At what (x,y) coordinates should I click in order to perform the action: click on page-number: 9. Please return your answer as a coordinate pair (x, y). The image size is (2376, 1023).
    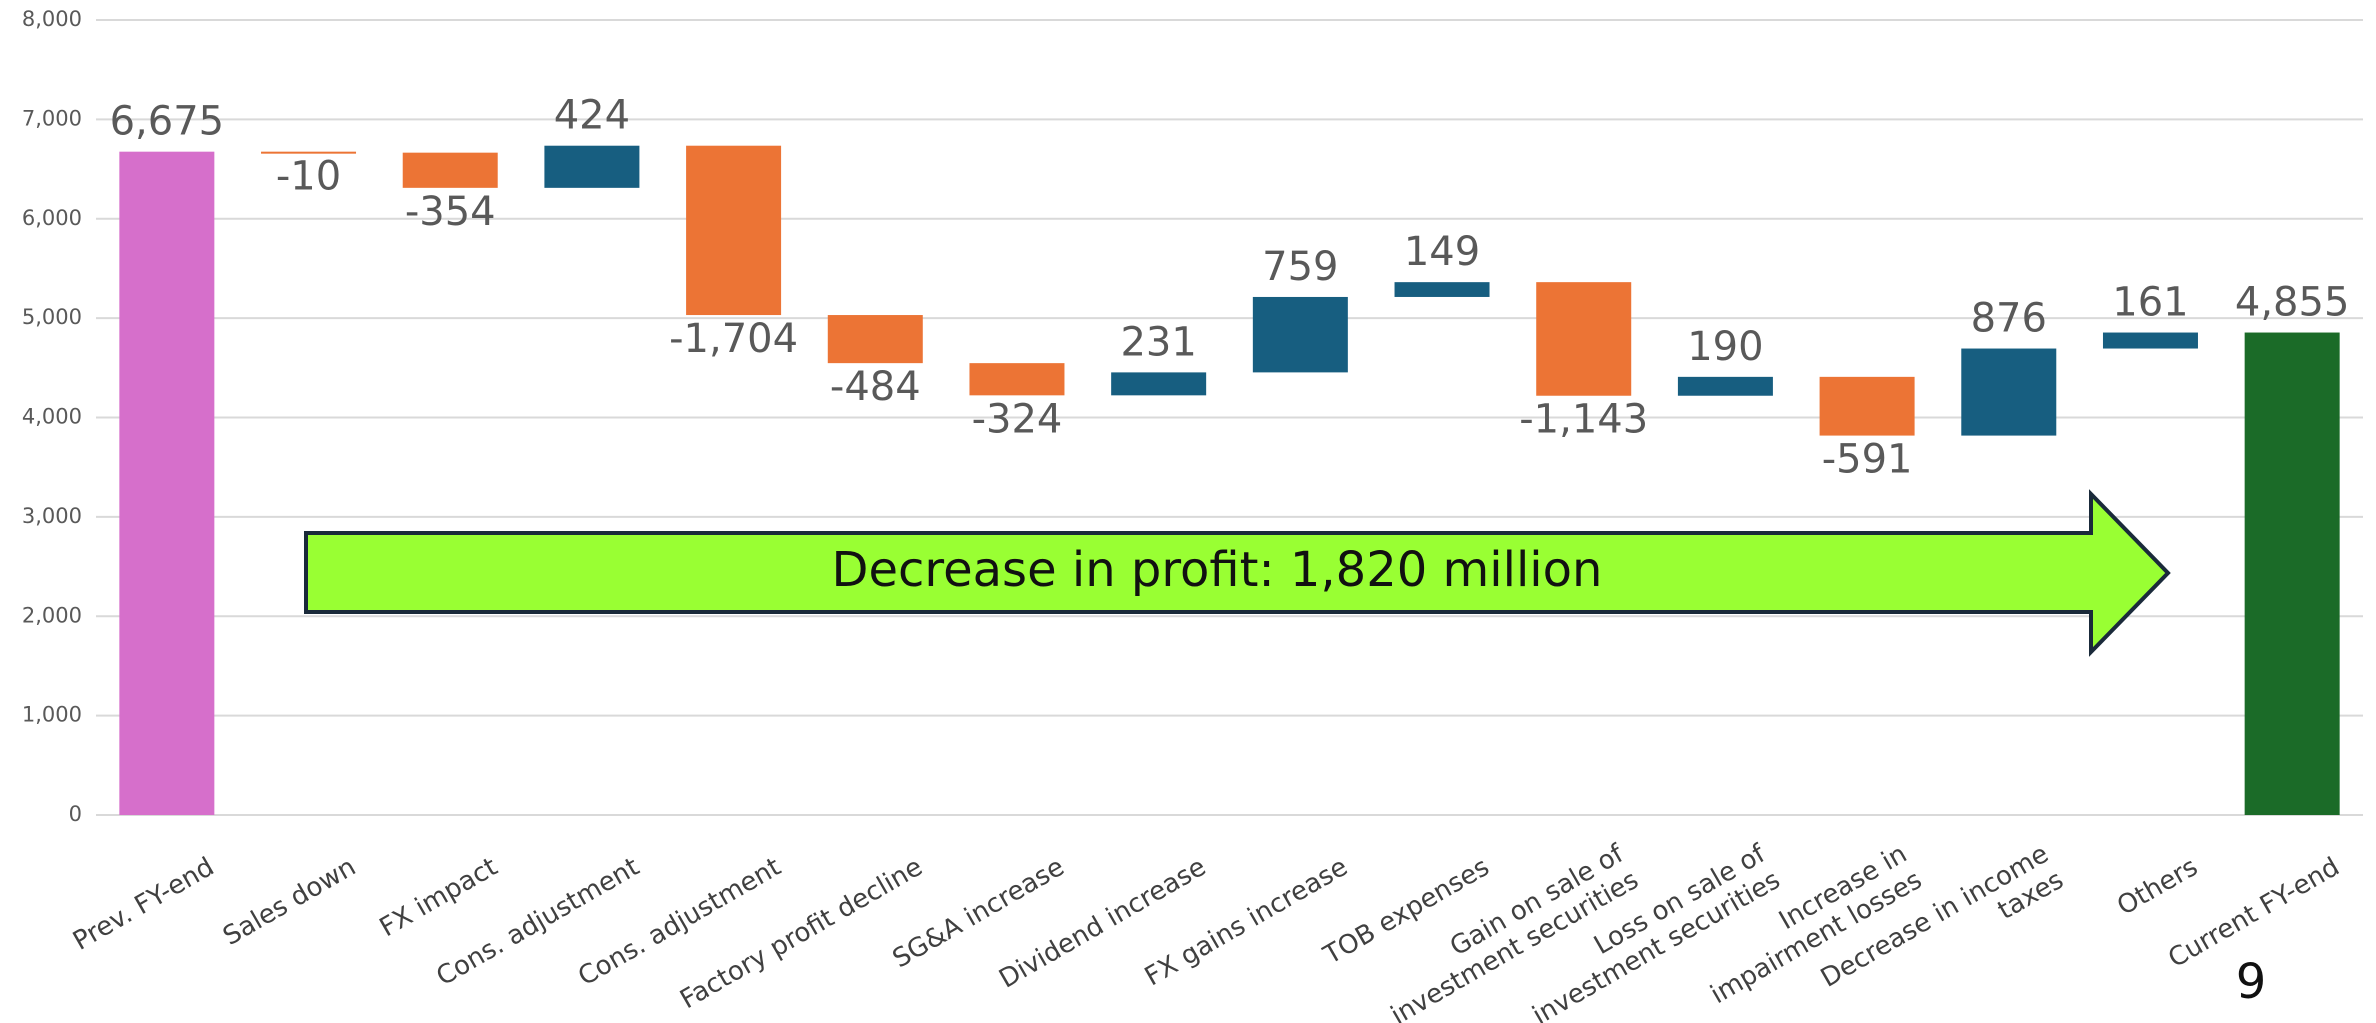
    Looking at the image, I should click on (2251, 982).